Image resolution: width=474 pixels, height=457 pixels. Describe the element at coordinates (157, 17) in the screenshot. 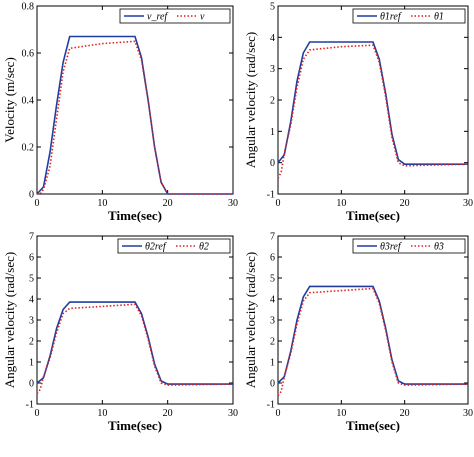

I see `legend-entry: v_ref` at that location.